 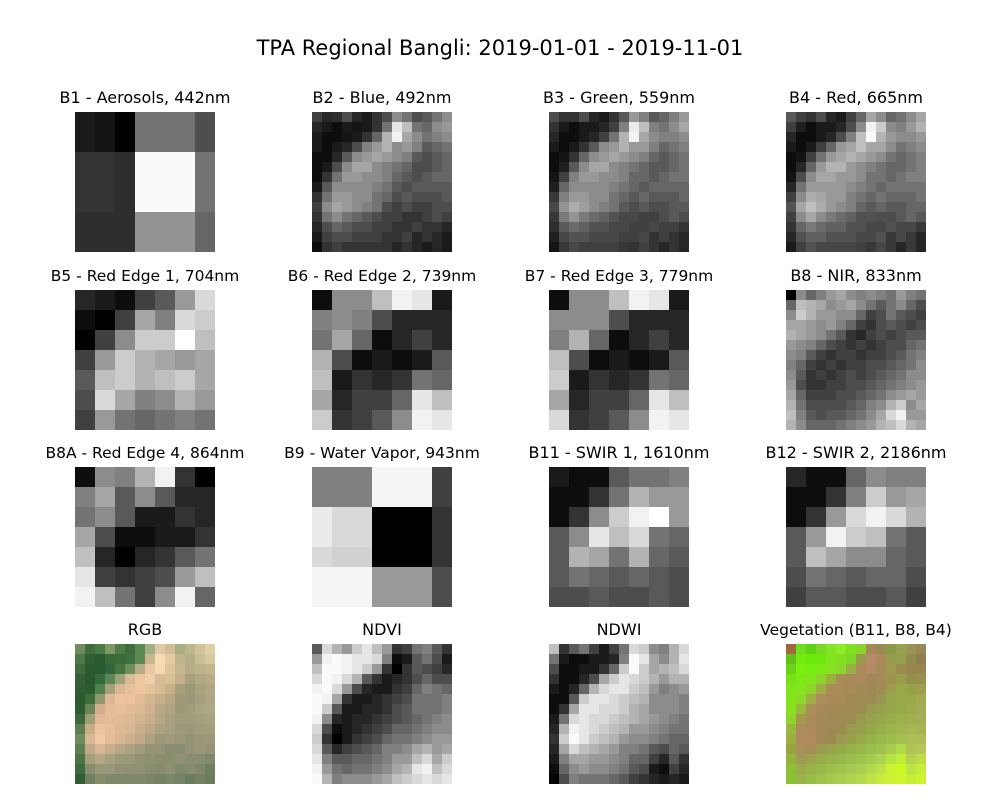 What do you see at coordinates (619, 537) in the screenshot?
I see `panel-image-b11-swir-1-1610nm` at bounding box center [619, 537].